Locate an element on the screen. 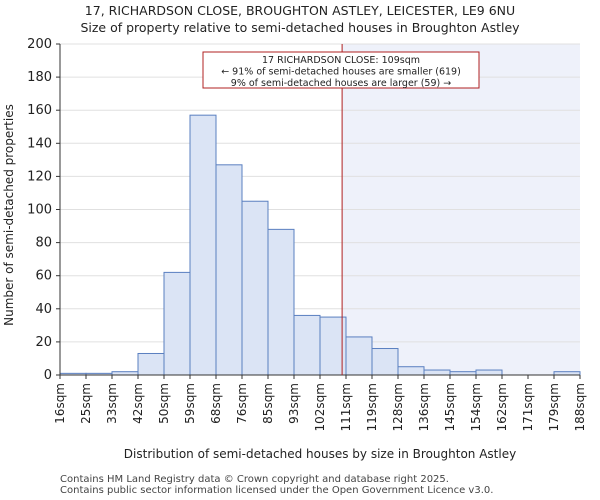 The width and height of the screenshot is (600, 500). x-tick-label: 119sqm is located at coordinates (372, 407).